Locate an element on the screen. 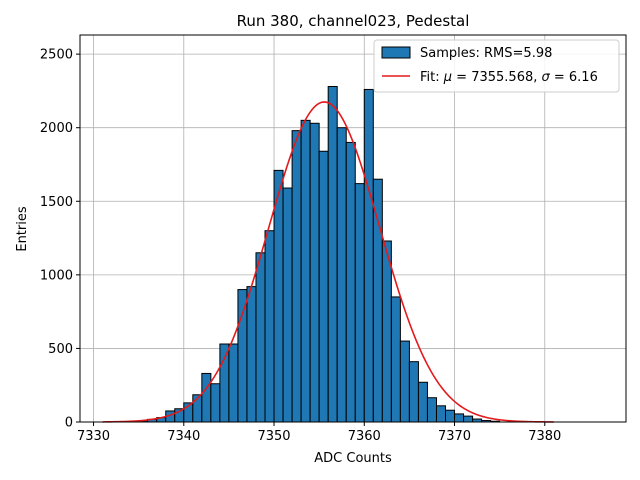  chart-title: Run 380, channel023, Pedestal is located at coordinates (353, 21).